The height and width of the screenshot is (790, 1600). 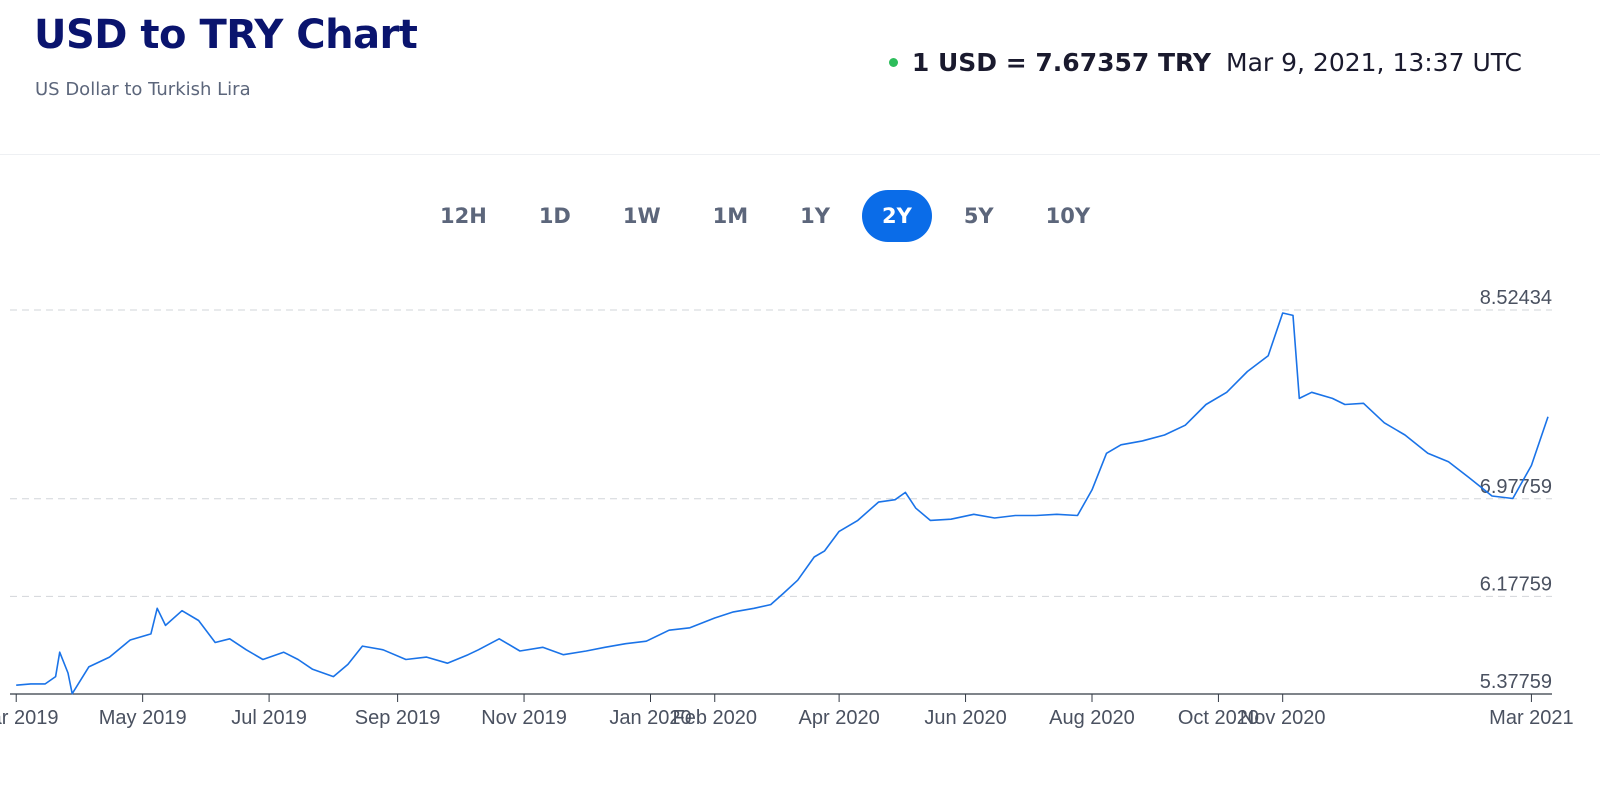 What do you see at coordinates (800, 154) in the screenshot?
I see `header-divider` at bounding box center [800, 154].